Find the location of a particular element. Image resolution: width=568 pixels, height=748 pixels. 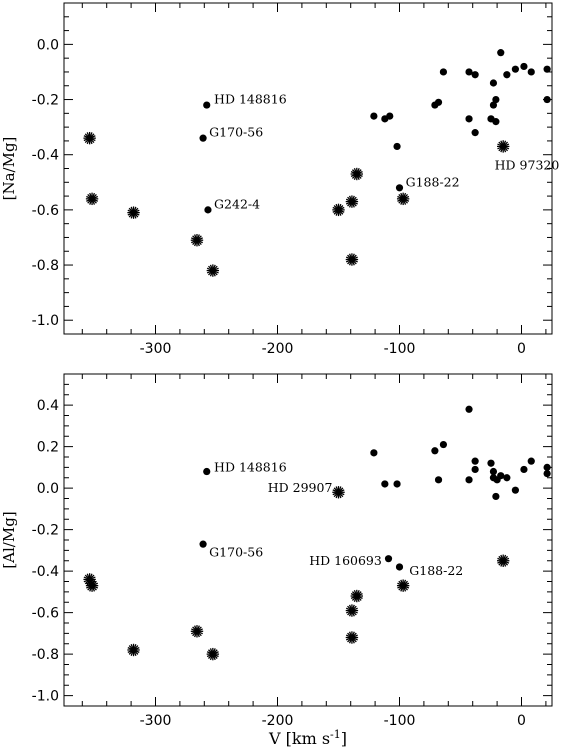

x-axis-label: V [km s-1] is located at coordinates (307, 738).